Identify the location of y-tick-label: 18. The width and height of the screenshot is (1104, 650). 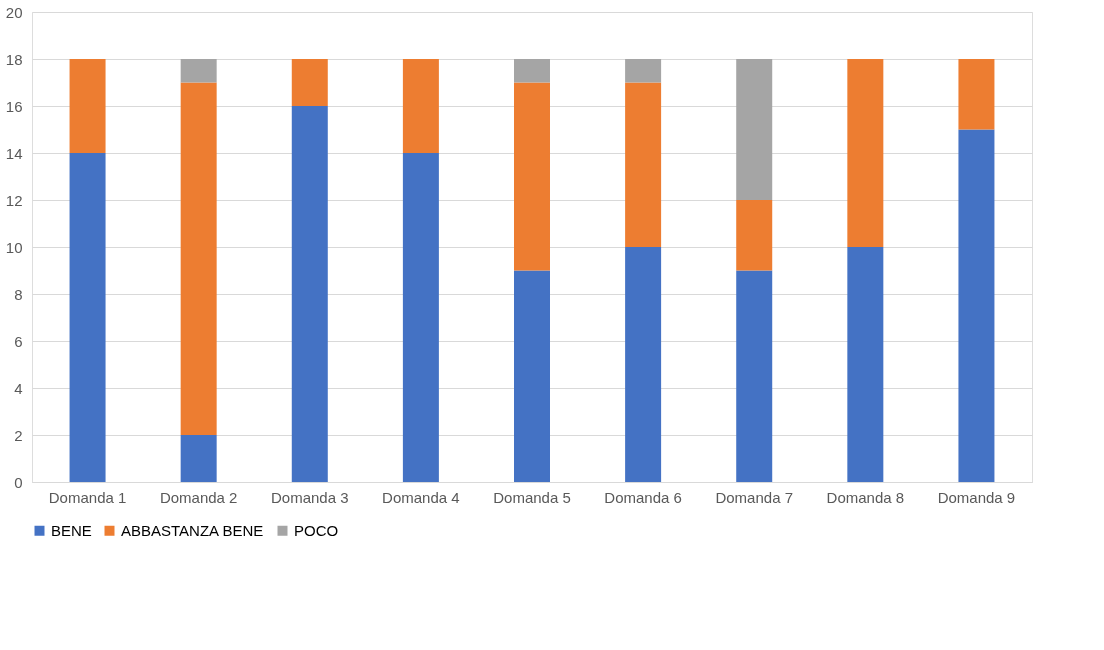
(14, 59).